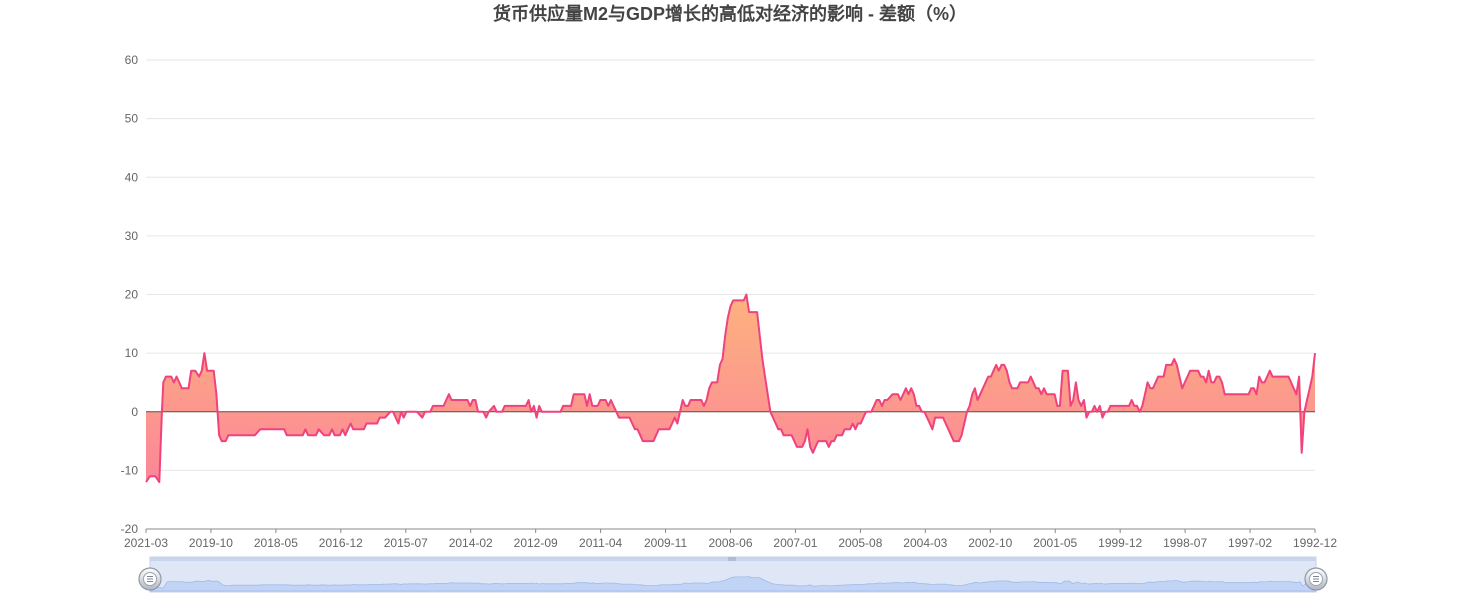 The width and height of the screenshot is (1460, 600). Describe the element at coordinates (132, 236) in the screenshot. I see `y-tick-label: 30` at that location.